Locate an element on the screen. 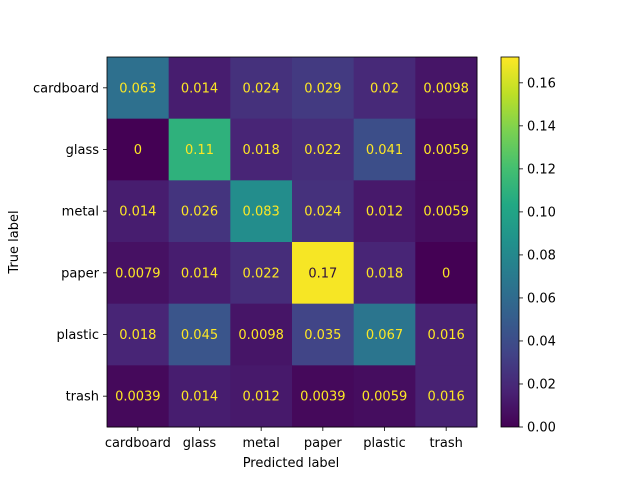 Image resolution: width=640 pixels, height=484 pixels. y-tick-label: plastic is located at coordinates (78, 335).